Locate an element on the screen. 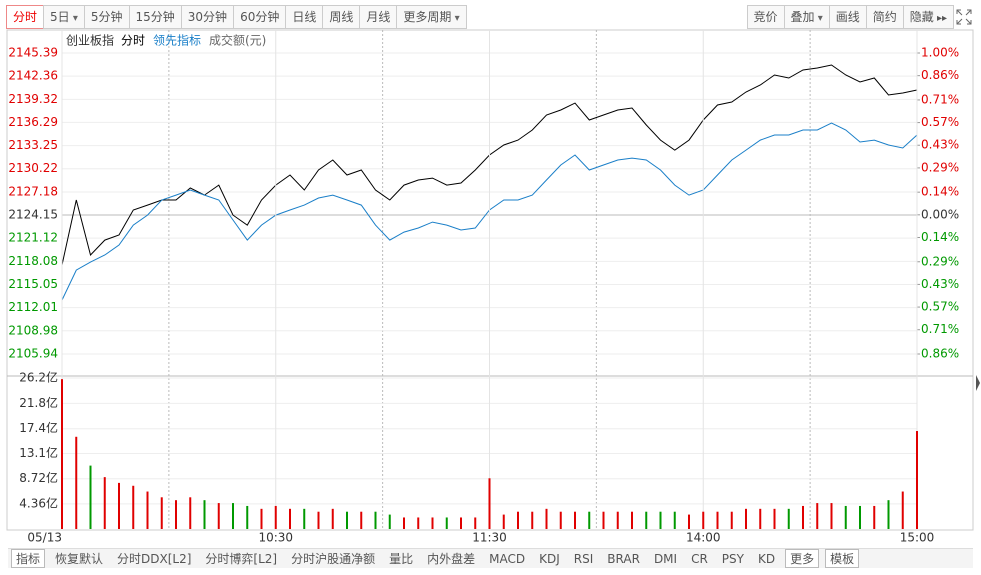 This screenshot has width=981, height=575. y-tick-label: 2139.32 is located at coordinates (33, 99).